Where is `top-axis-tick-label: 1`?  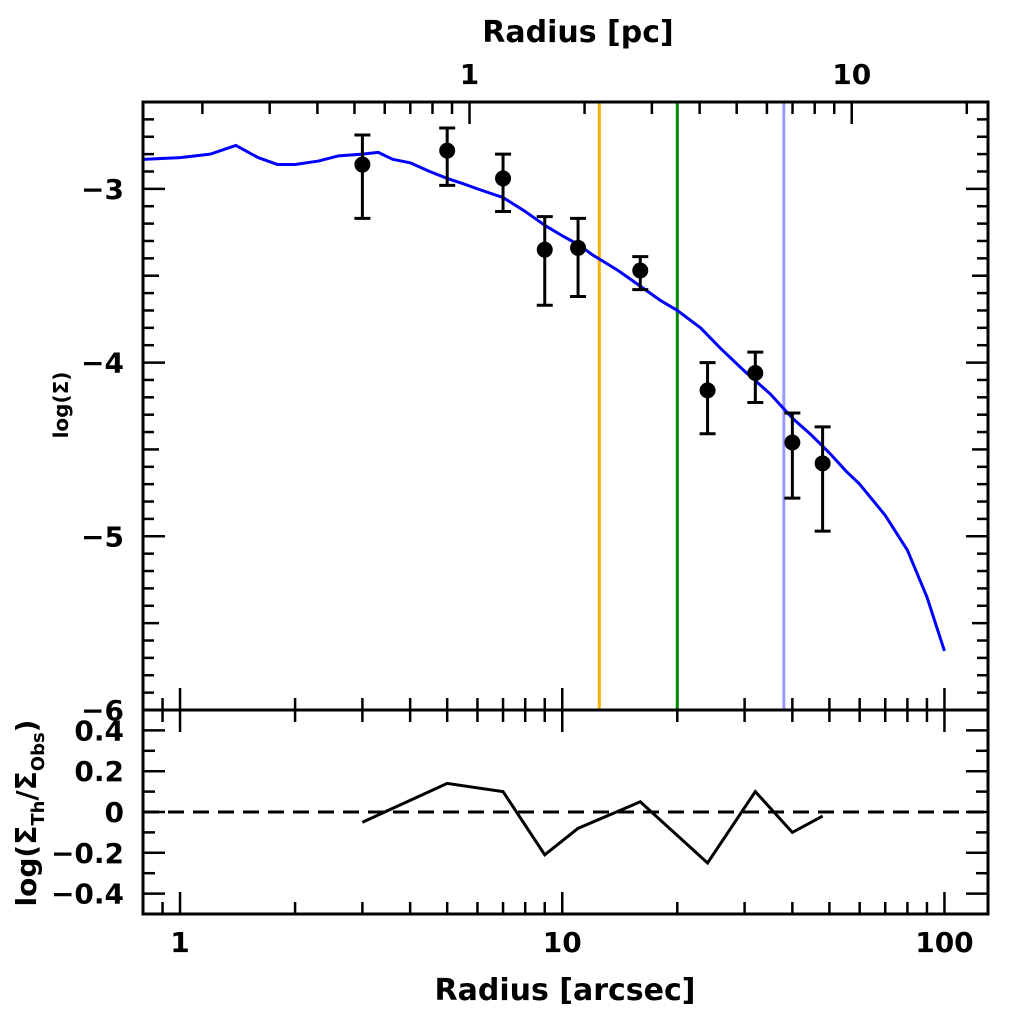 top-axis-tick-label: 1 is located at coordinates (469, 74).